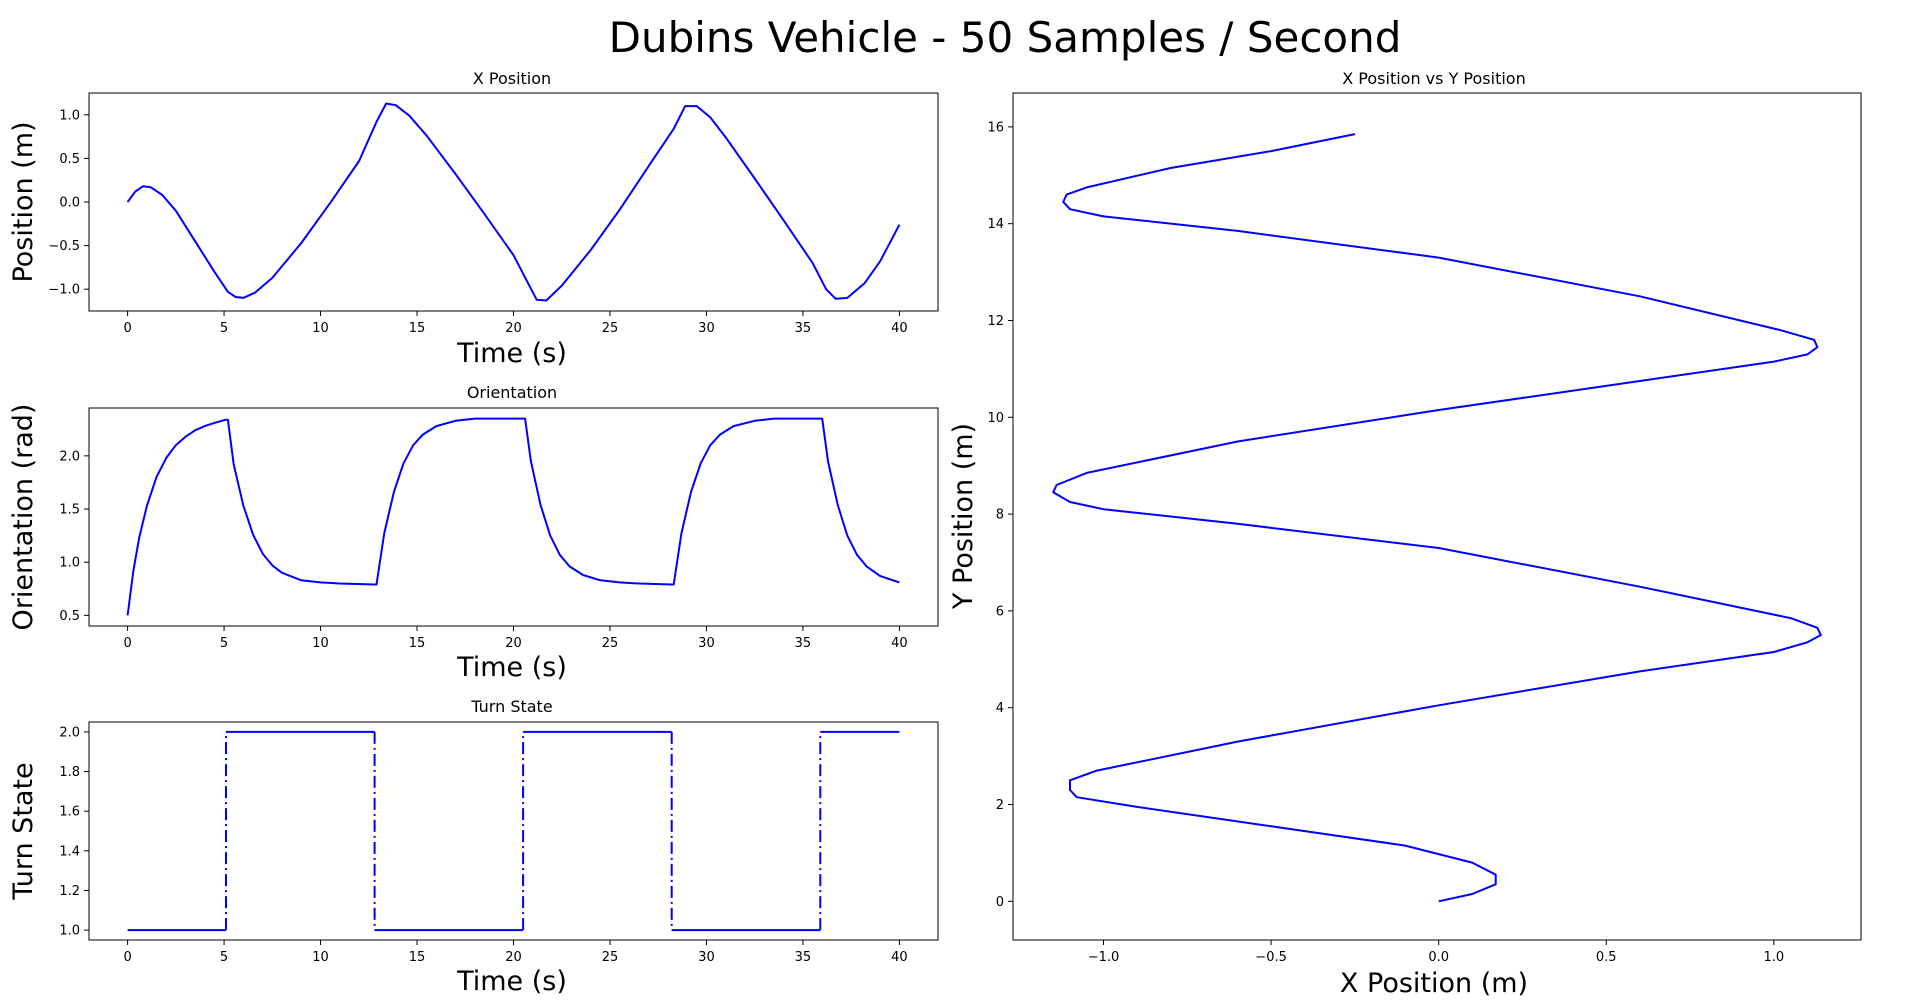 The height and width of the screenshot is (1000, 1923). Describe the element at coordinates (1005, 37) in the screenshot. I see `figure-title: Dubins Vehicle - 50 Samples / Second` at that location.